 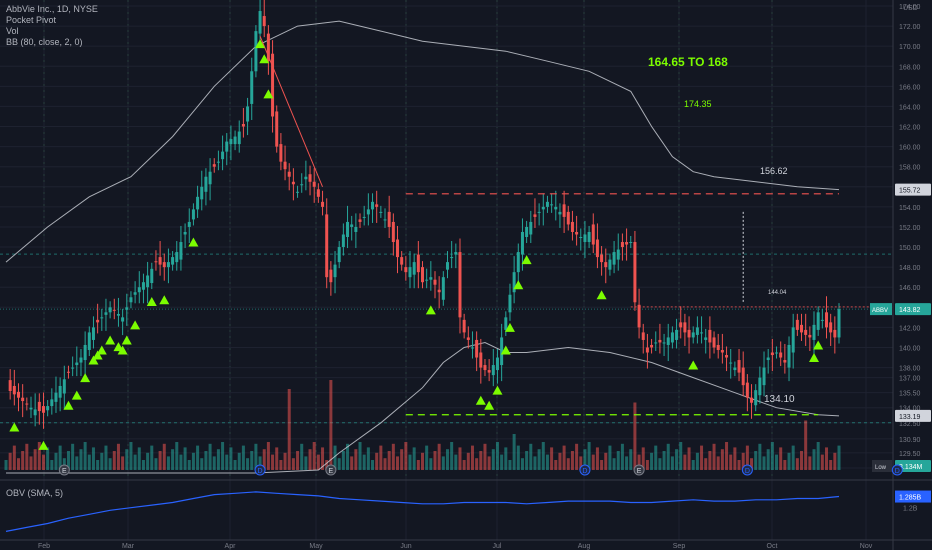 I want to click on tag-upper-band: 155.72, so click(x=910, y=191).